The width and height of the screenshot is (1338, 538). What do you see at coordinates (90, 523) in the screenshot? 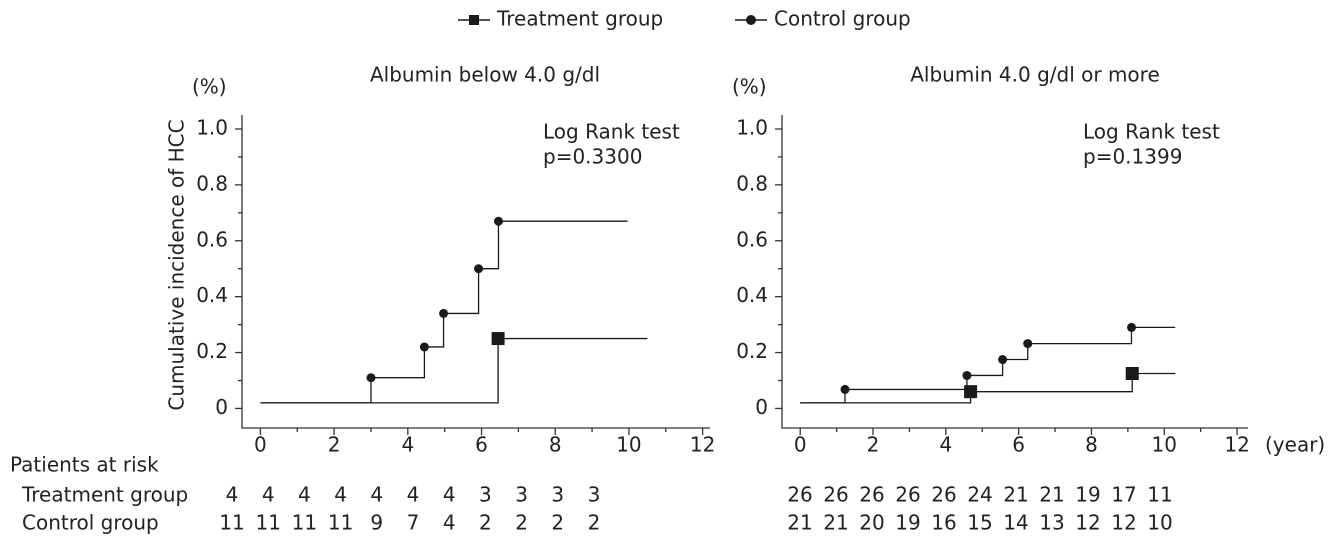
I see `risk-row-label: Control group` at bounding box center [90, 523].